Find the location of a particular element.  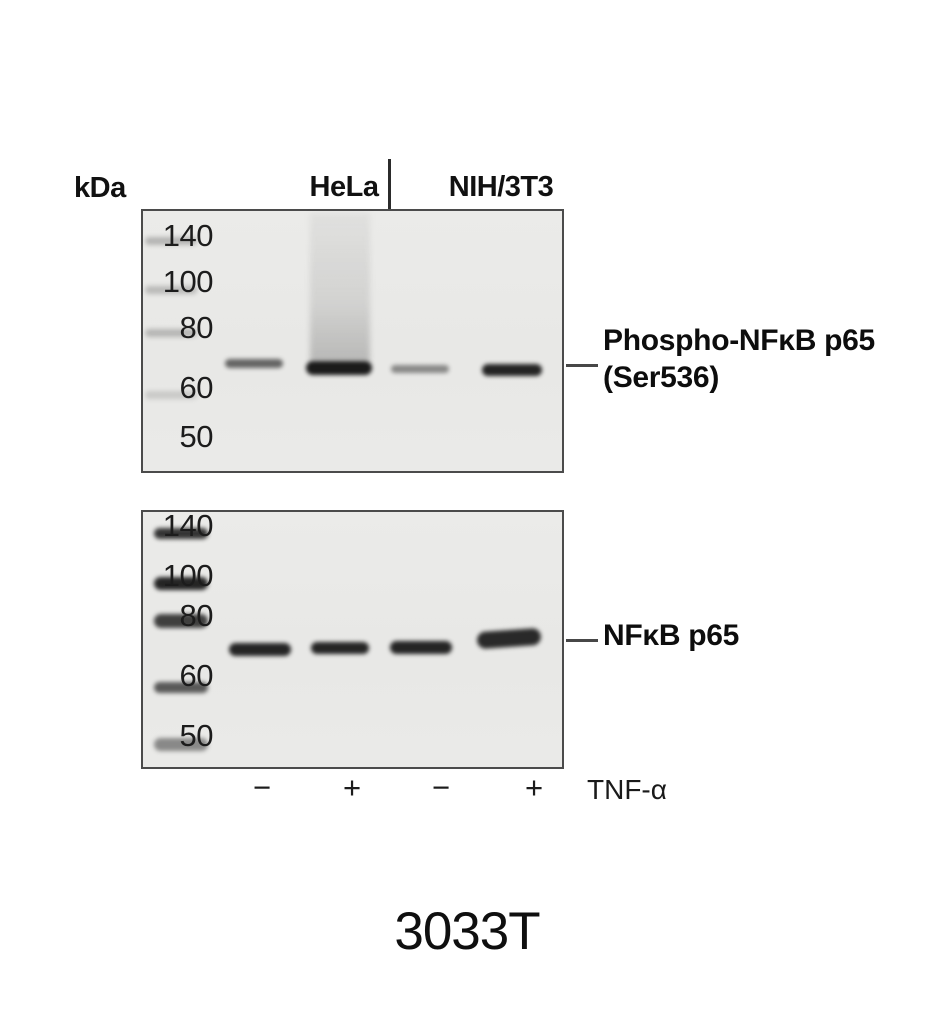

band-pointer-line-total is located at coordinates (582, 640).